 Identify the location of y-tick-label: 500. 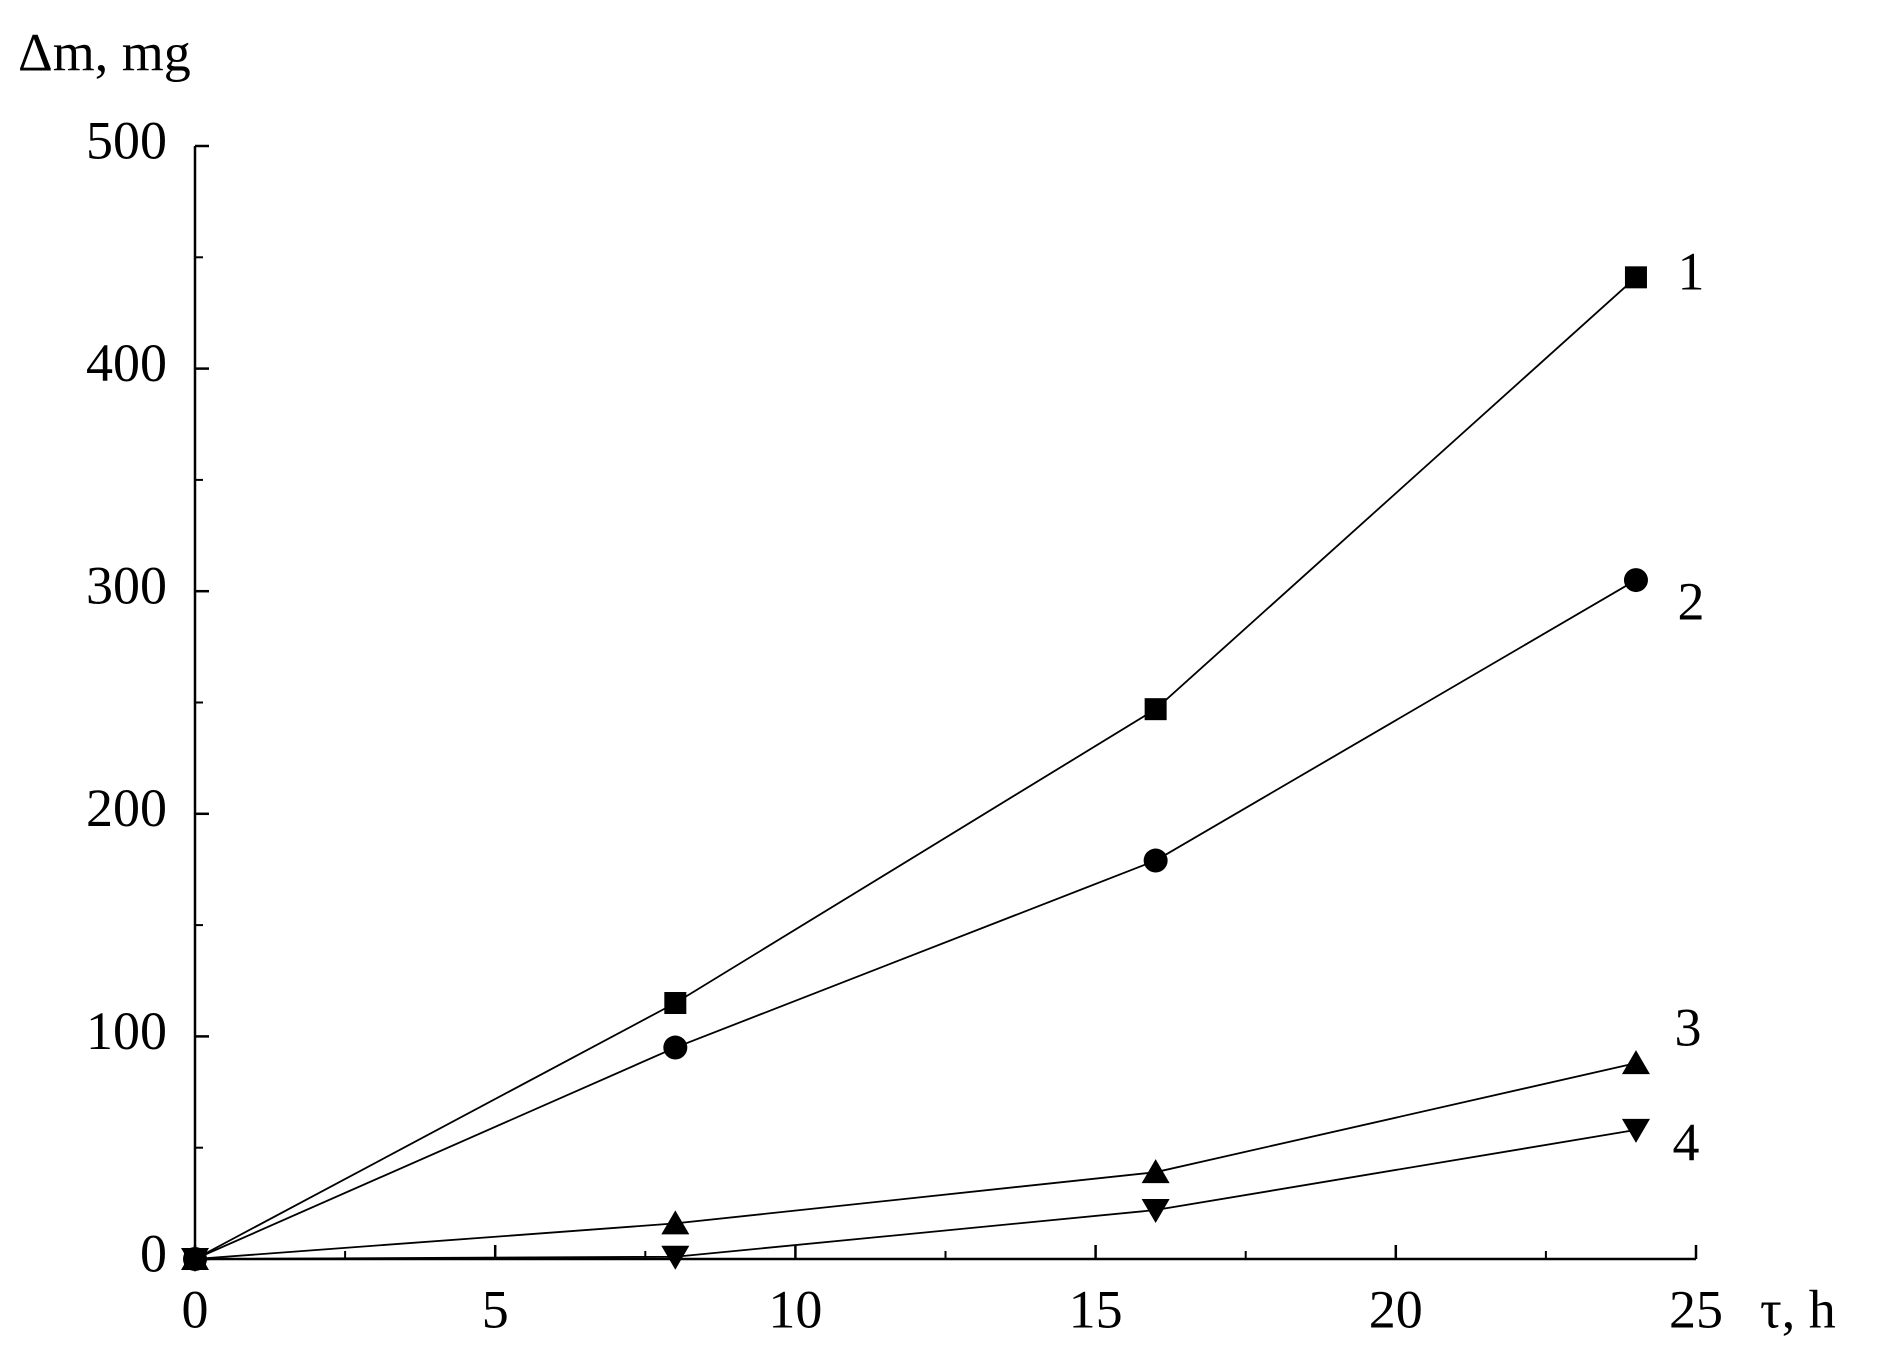
(126, 140).